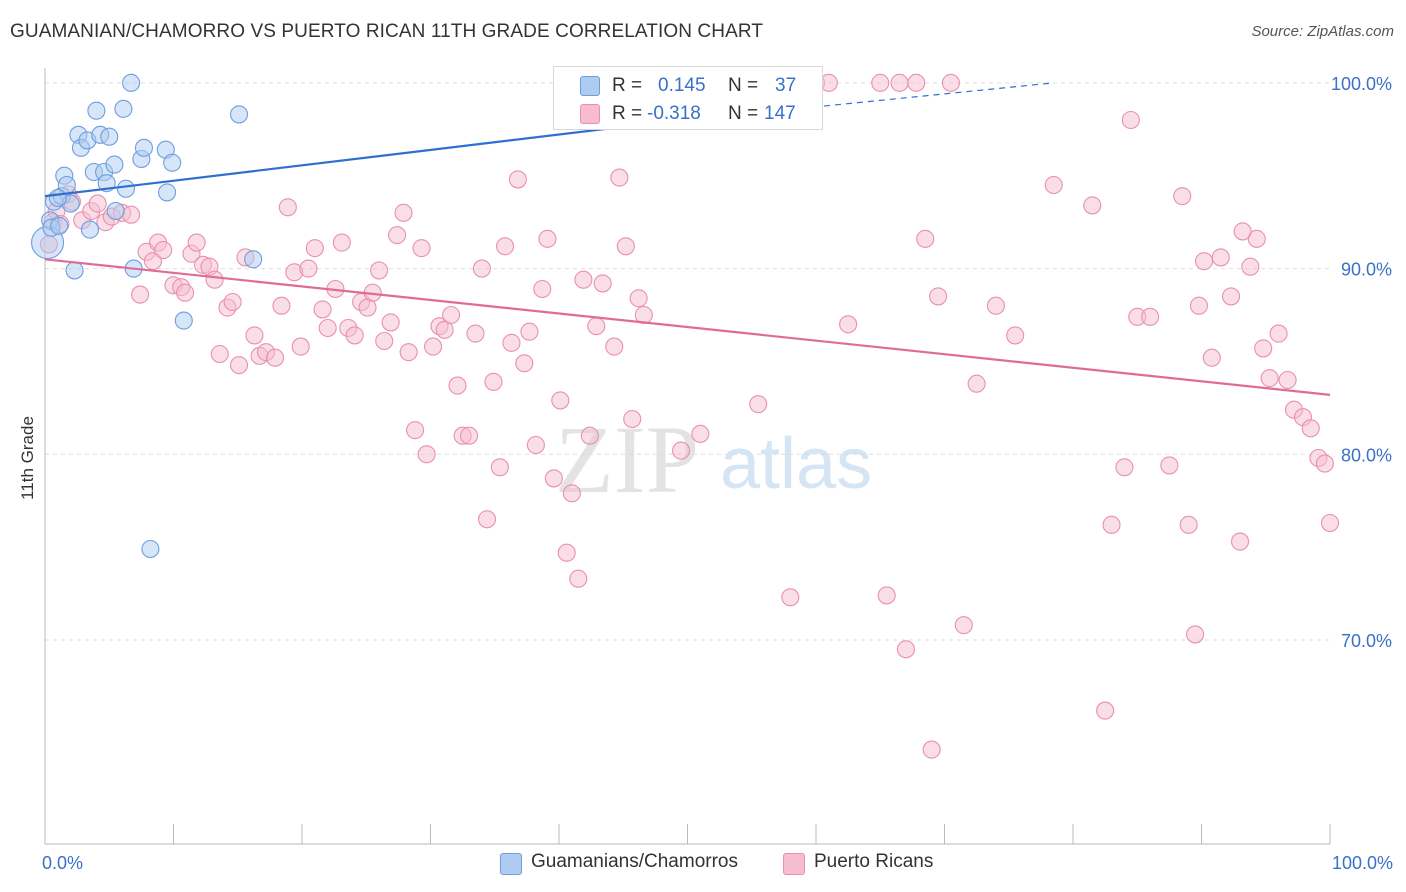 The width and height of the screenshot is (1406, 892). Describe the element at coordinates (1361, 84) in the screenshot. I see `y-tick-label: 100.0%` at that location.